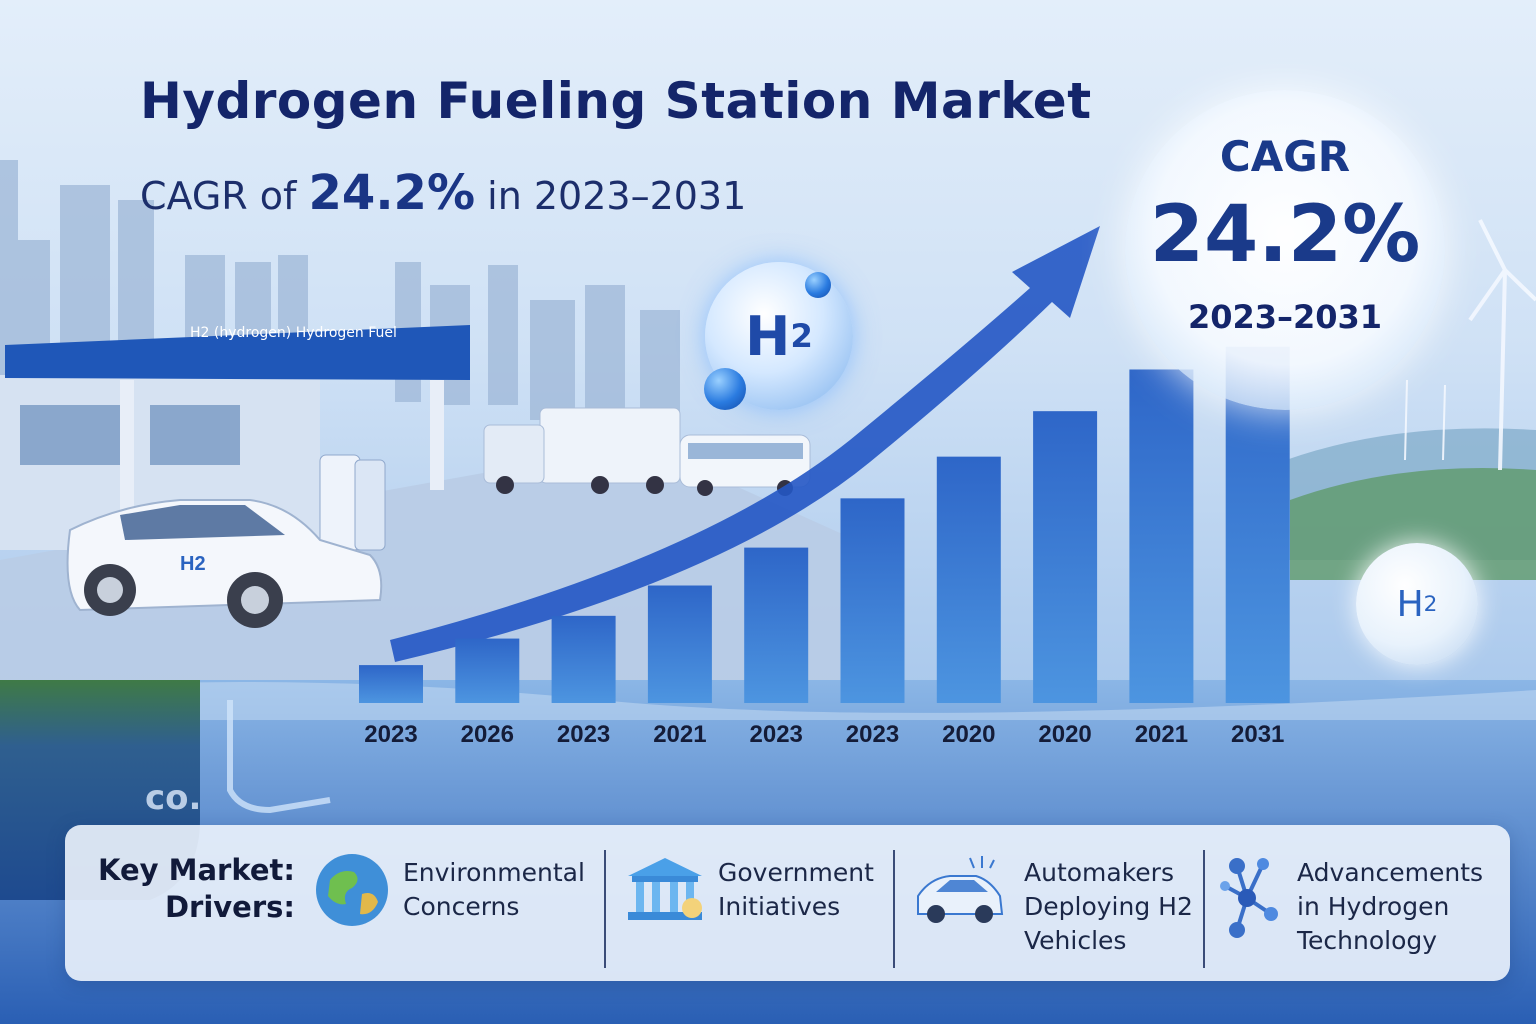 The height and width of the screenshot is (1024, 1536). What do you see at coordinates (617, 196) in the screenshot?
I see `subtitle-suffix: in 2023–2031` at bounding box center [617, 196].